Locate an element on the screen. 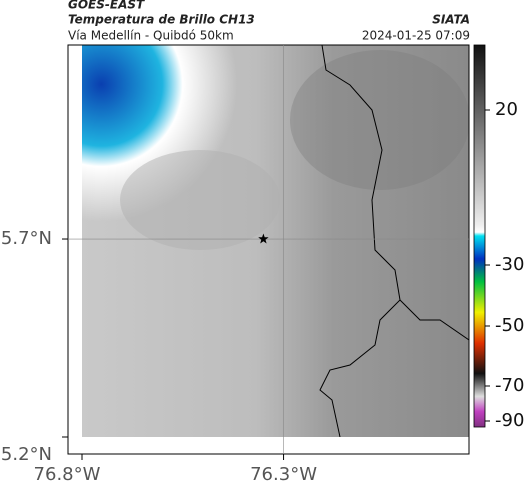 This screenshot has width=526, height=491. x-tick-label: 76.8°W is located at coordinates (67, 474).